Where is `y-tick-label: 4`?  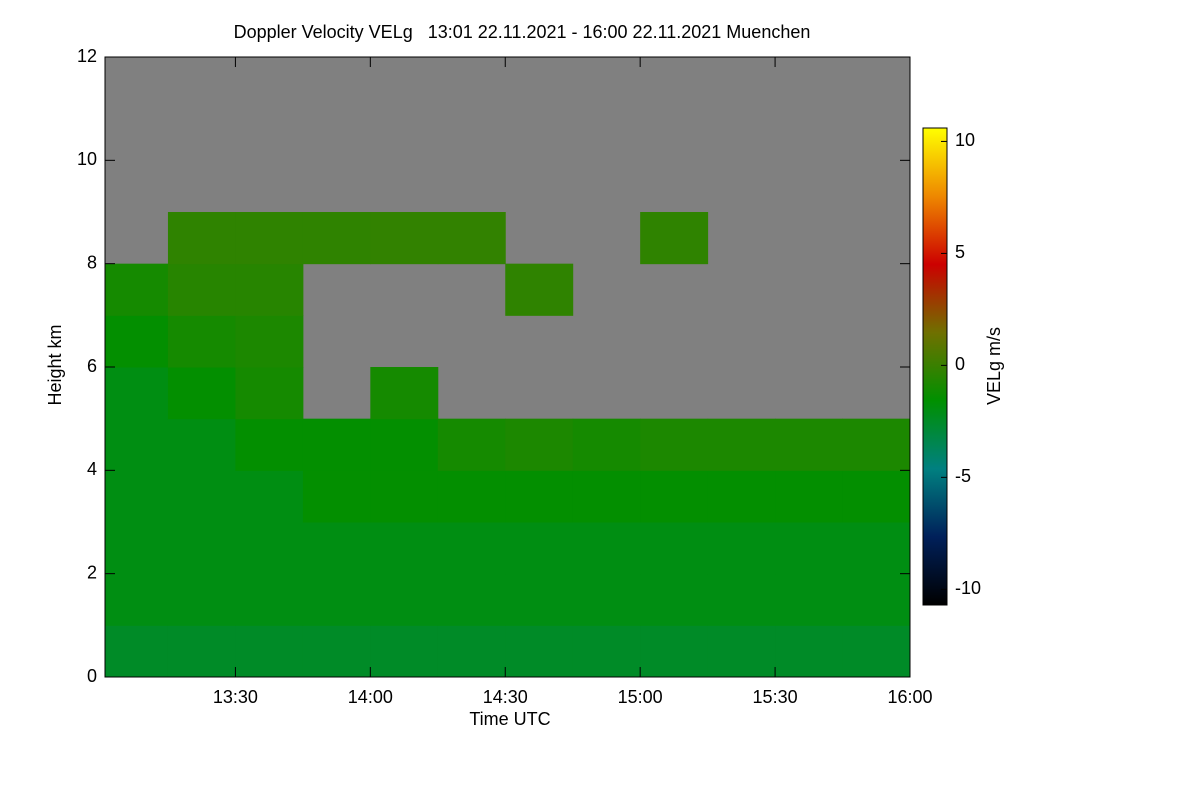
y-tick-label: 4 is located at coordinates (92, 469).